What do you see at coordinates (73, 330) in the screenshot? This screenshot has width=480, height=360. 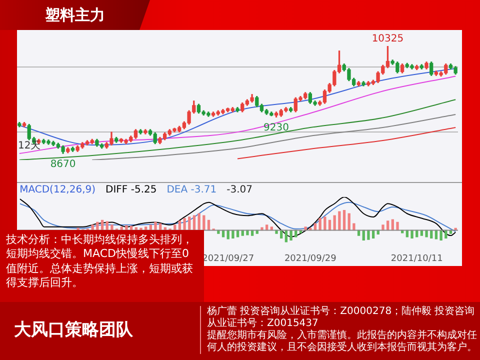 I see `text: 大风口策略团队` at bounding box center [73, 330].